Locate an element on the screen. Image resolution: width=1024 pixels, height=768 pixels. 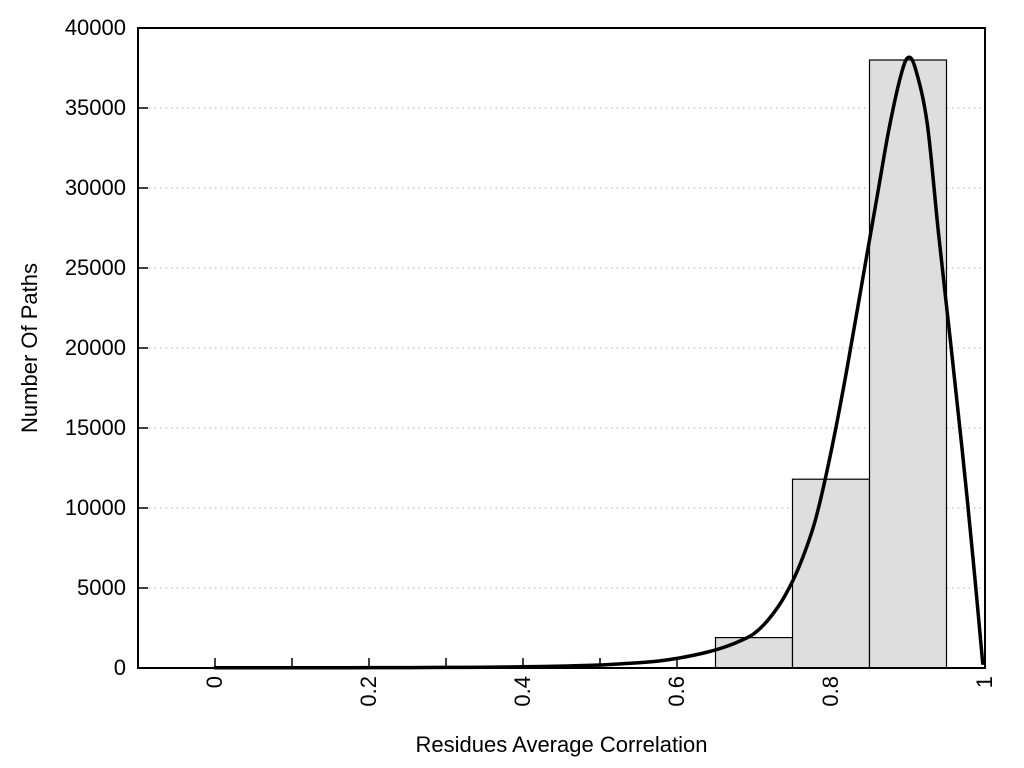
x-tick-label: 0 is located at coordinates (214, 682).